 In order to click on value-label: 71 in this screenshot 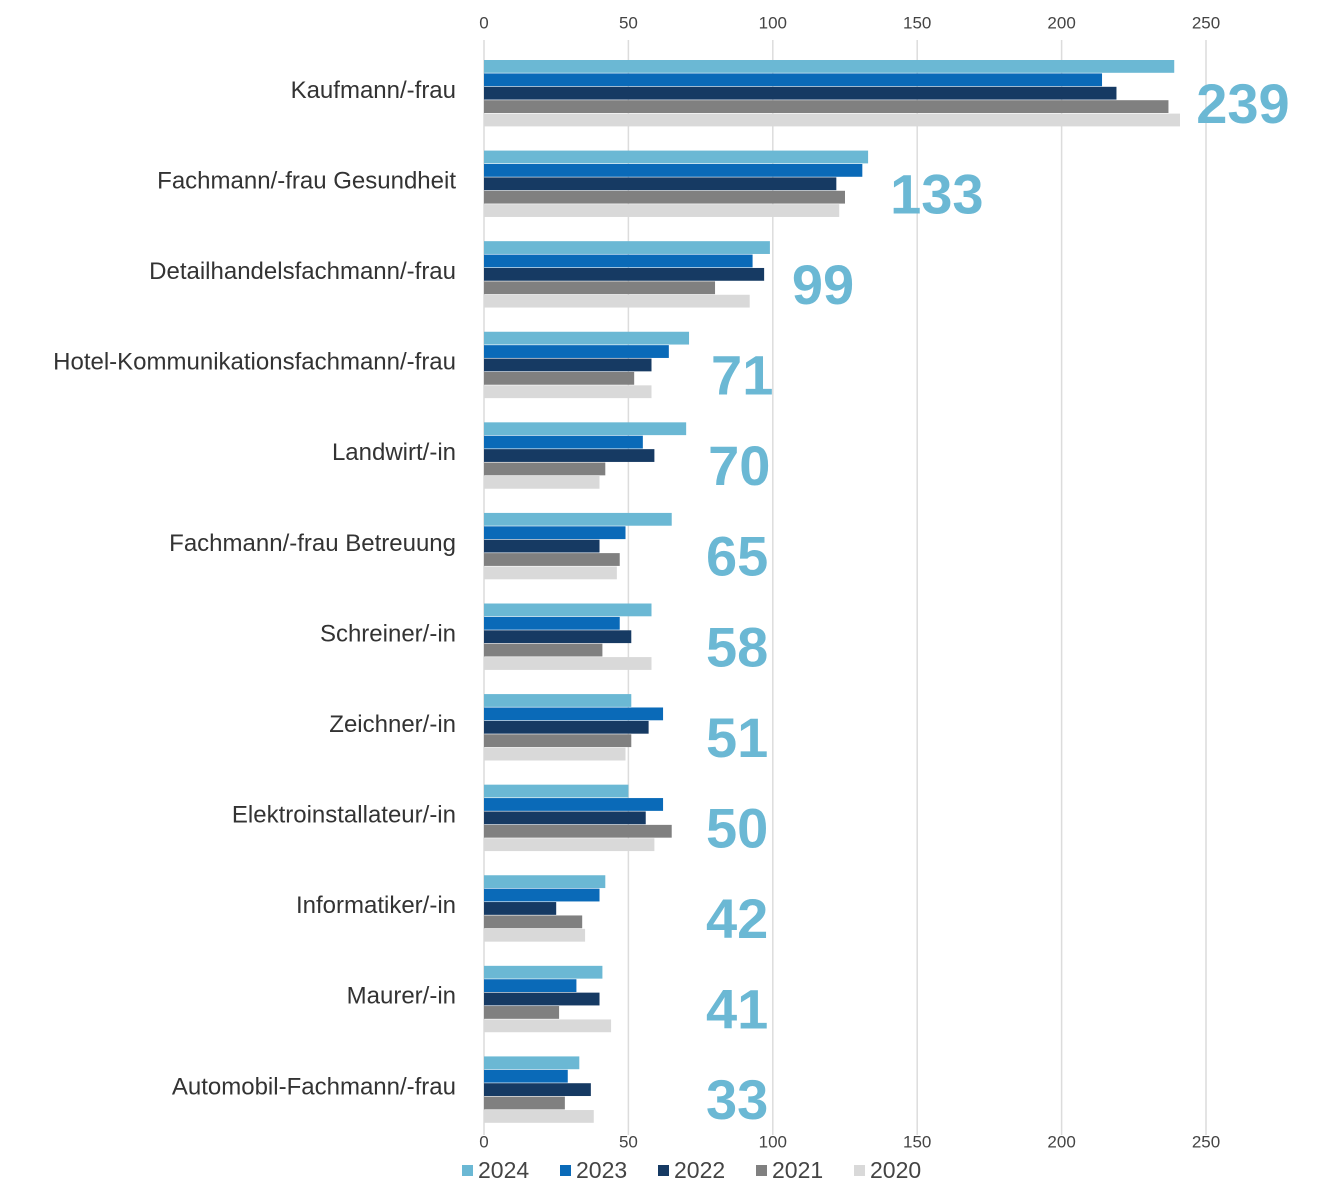, I will do `click(742, 375)`.